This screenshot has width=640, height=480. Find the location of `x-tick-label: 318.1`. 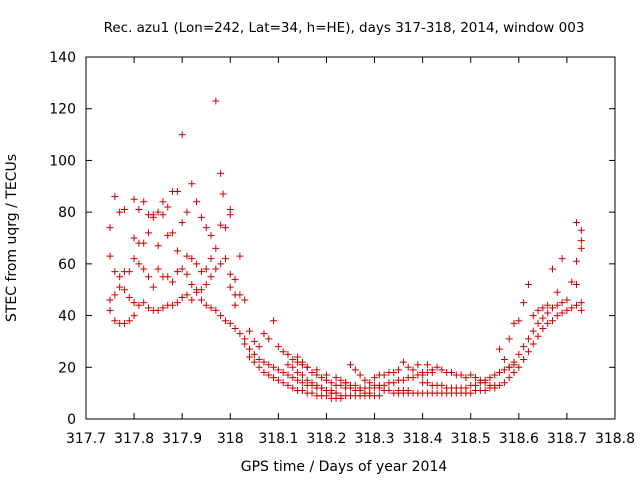

x-tick-label: 318.1 is located at coordinates (278, 439).